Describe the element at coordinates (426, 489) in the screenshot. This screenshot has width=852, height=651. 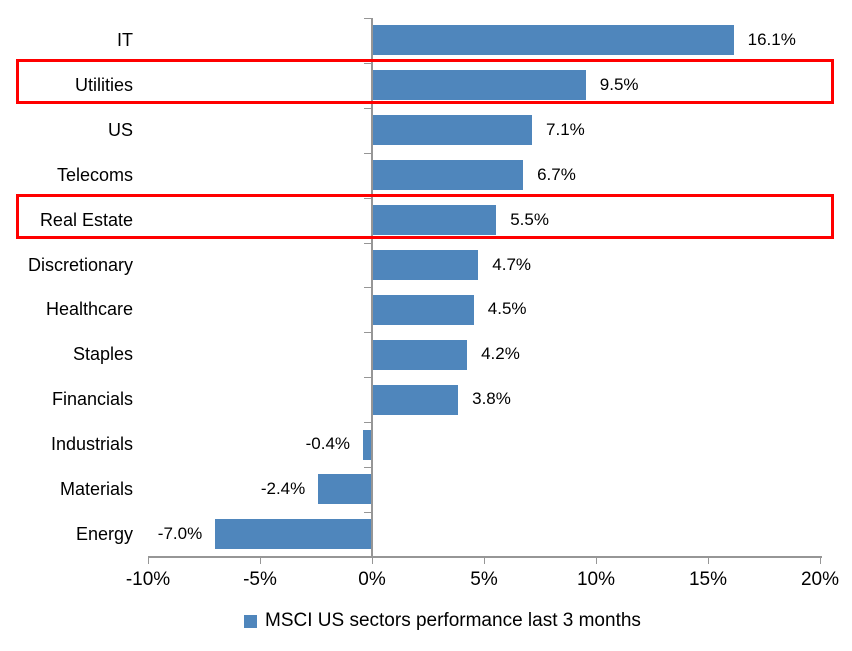
I see `chart-row: Materials -2.4%` at that location.